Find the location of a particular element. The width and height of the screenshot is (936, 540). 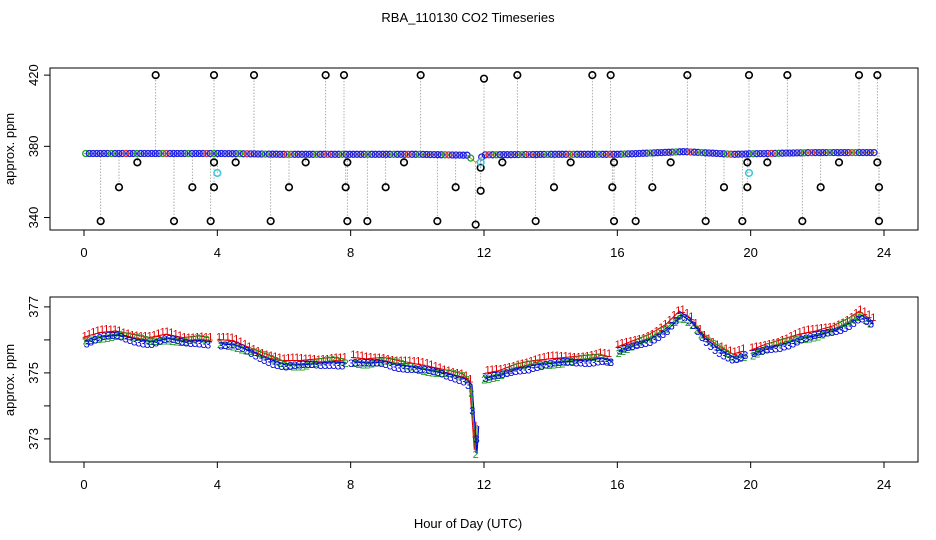

series-3-line is located at coordinates (416, 408).